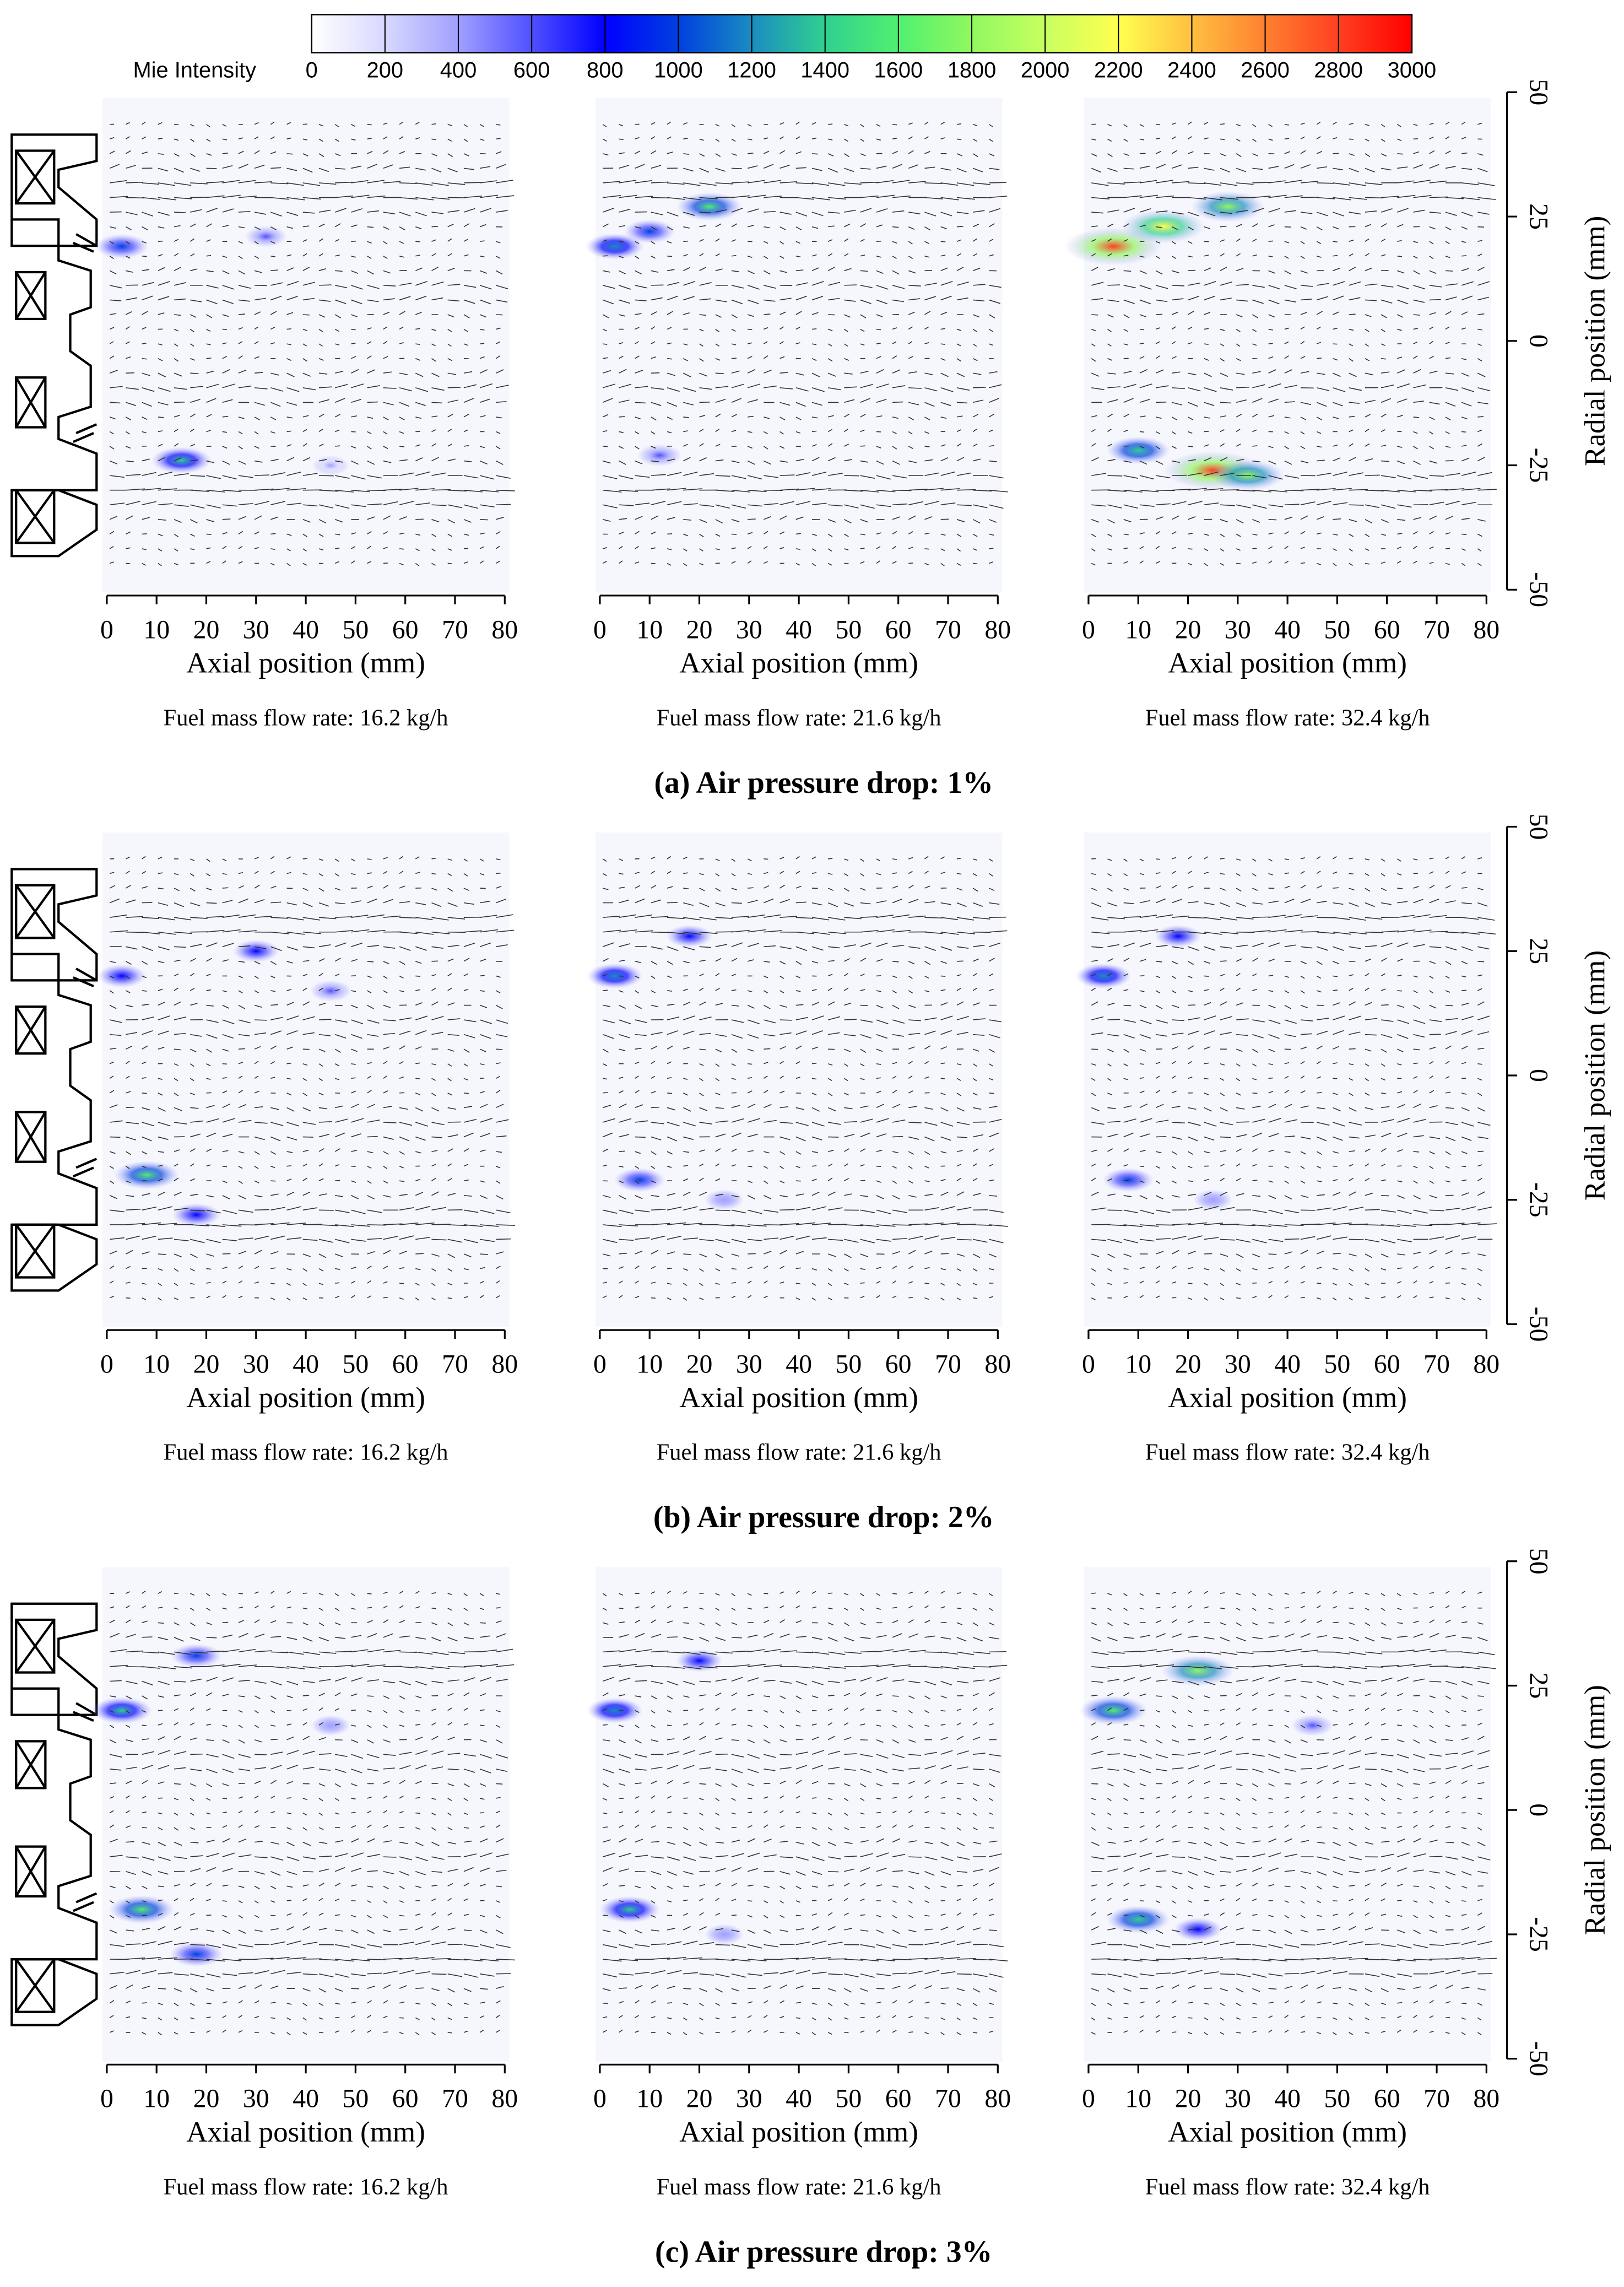 This screenshot has width=1624, height=2287. What do you see at coordinates (1192, 70) in the screenshot?
I see `colorbar-tick-label: 2400` at bounding box center [1192, 70].